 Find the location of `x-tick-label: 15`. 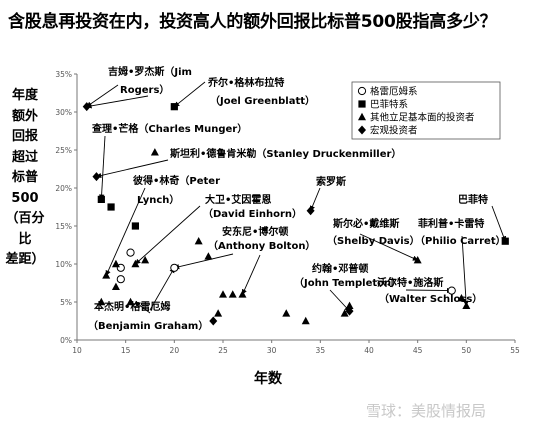

x-tick-label: 15 is located at coordinates (126, 350).